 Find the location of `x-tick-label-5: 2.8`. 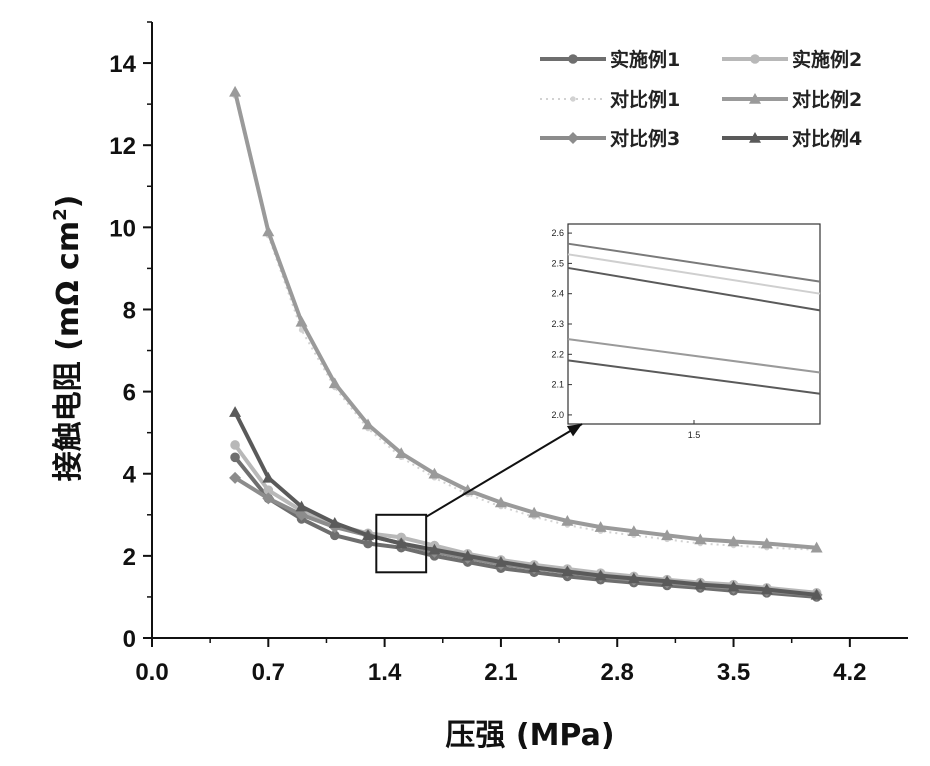

x-tick-label-5: 2.8 is located at coordinates (617, 672).